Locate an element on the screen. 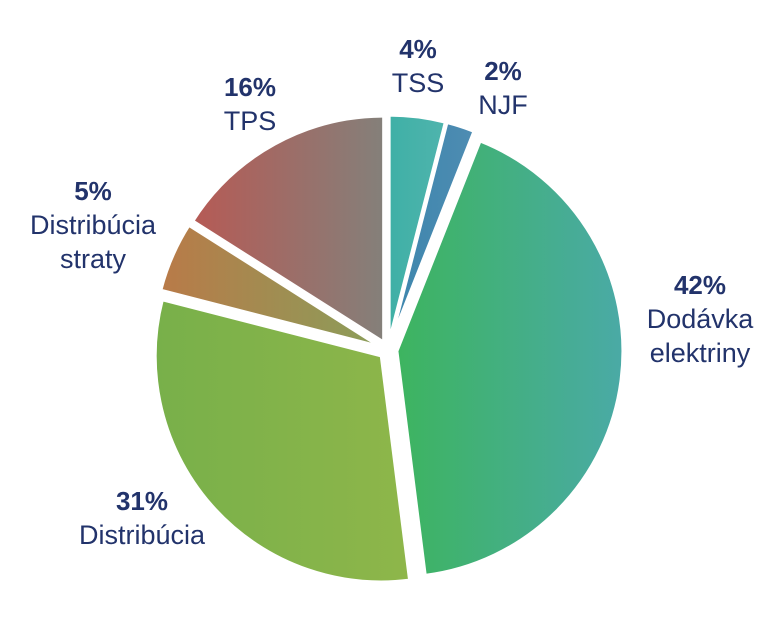 This screenshot has height=638, width=780. slice-label-4: 31% Distribúcia is located at coordinates (142, 518).